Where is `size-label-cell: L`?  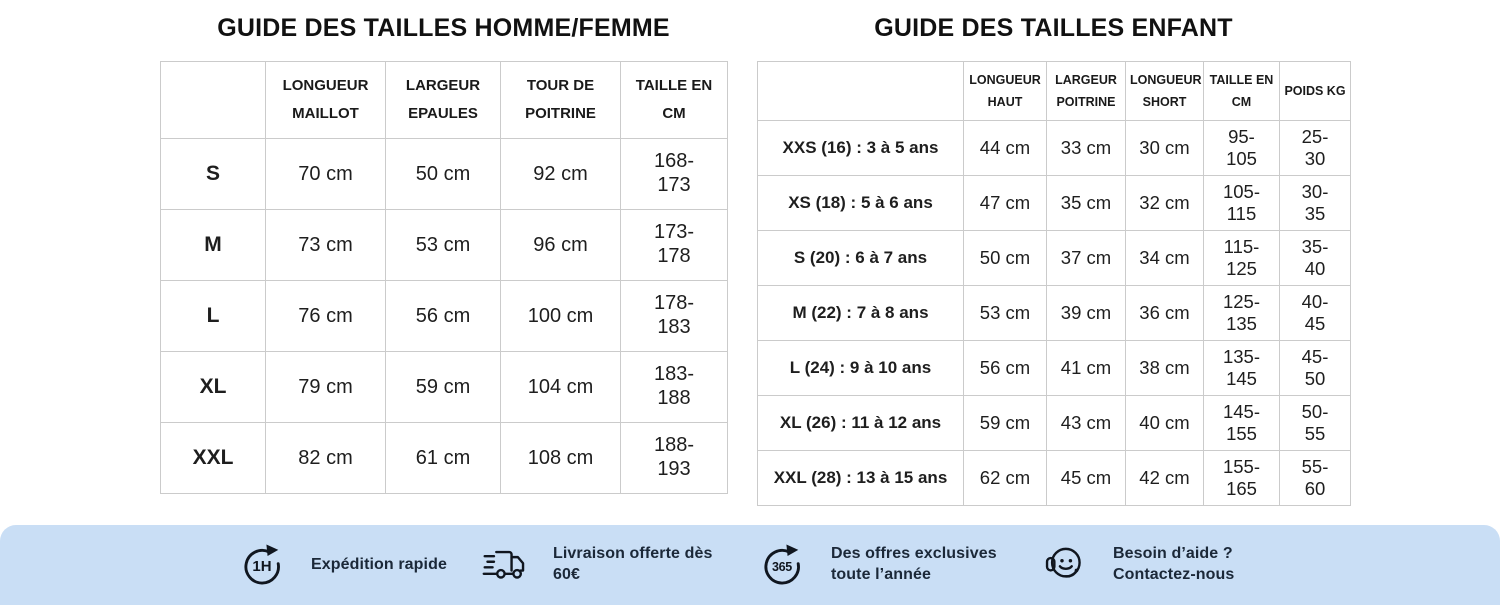 size-label-cell: L is located at coordinates (213, 316).